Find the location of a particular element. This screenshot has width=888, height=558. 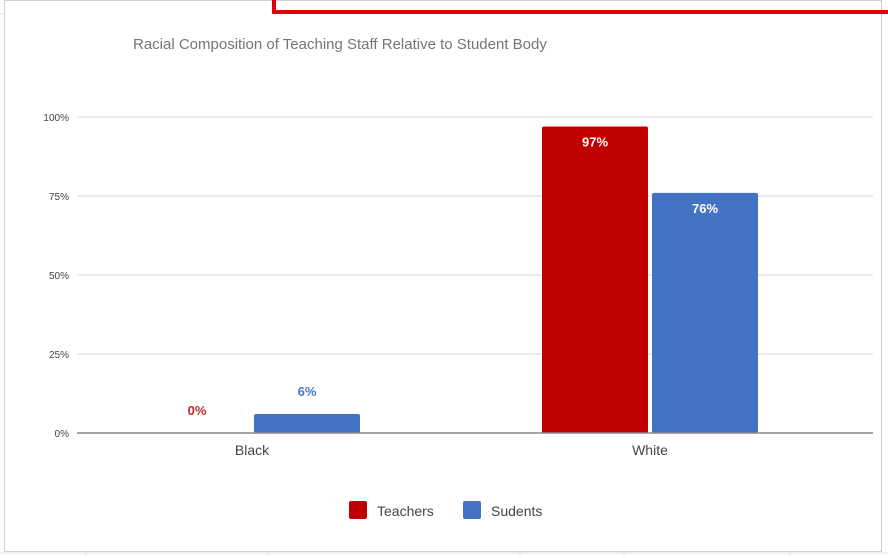

data-label: 97% is located at coordinates (595, 141).